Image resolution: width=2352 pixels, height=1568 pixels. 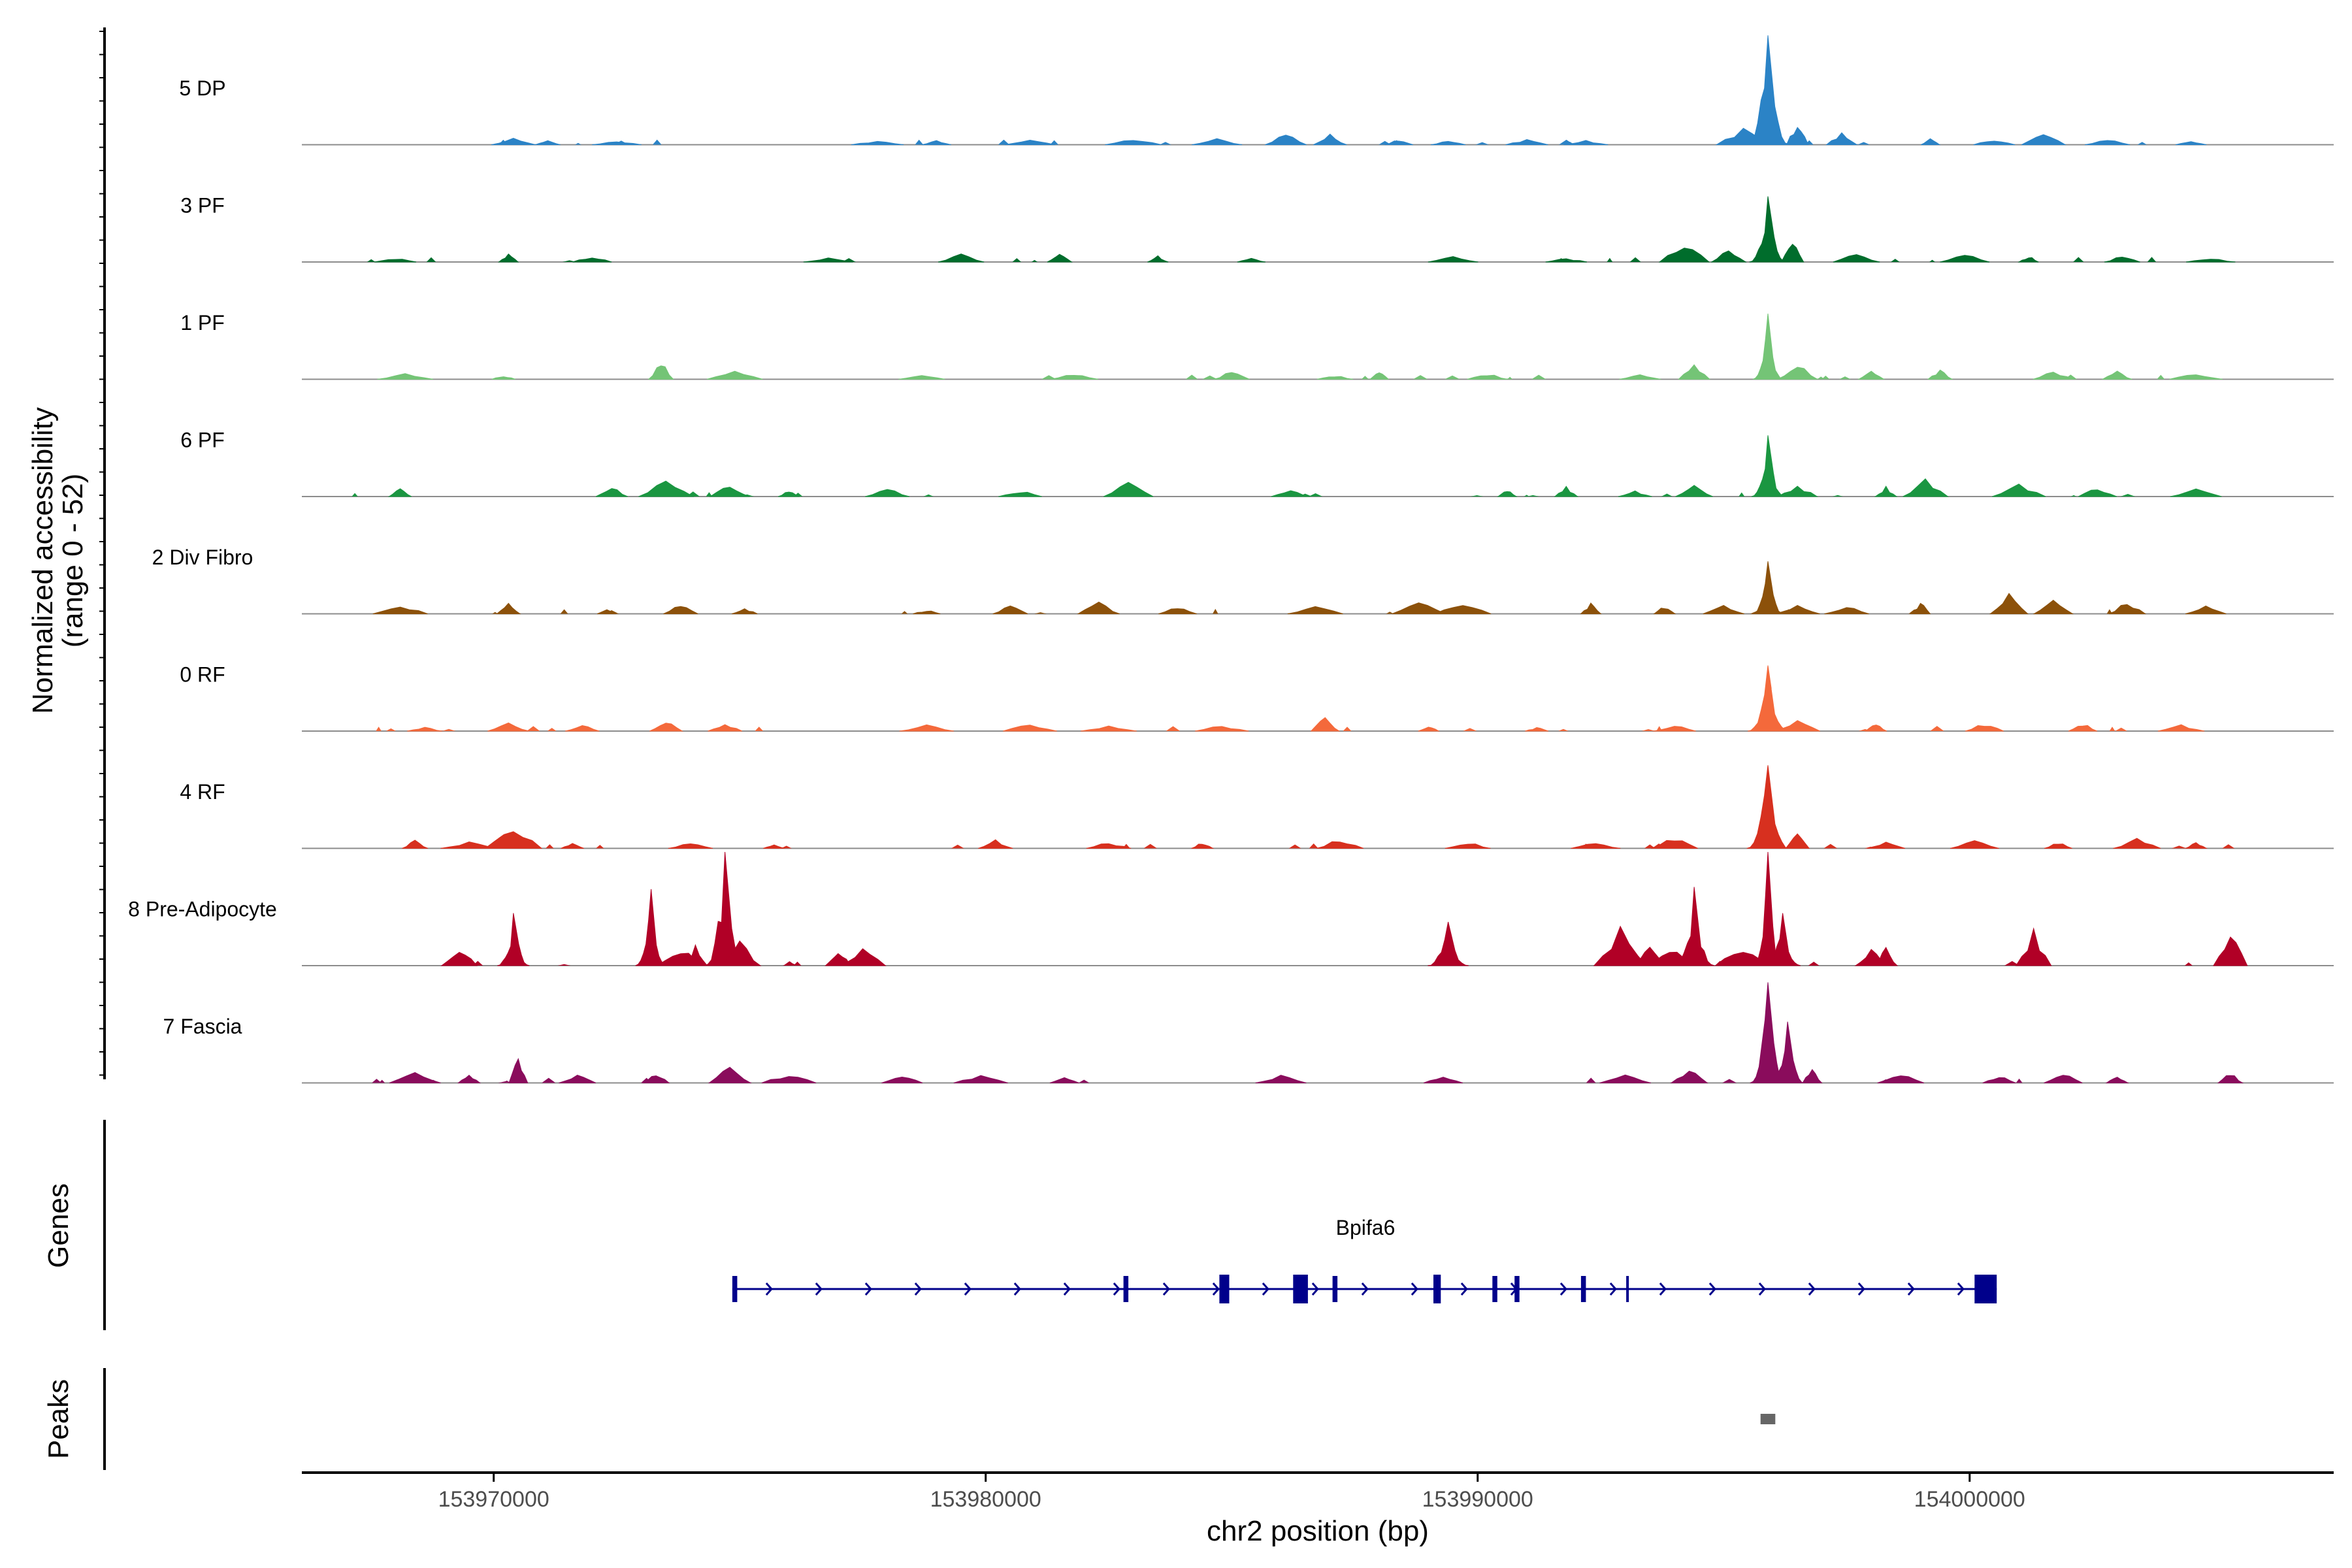 I want to click on x-tick-label: 153980000, so click(x=985, y=1499).